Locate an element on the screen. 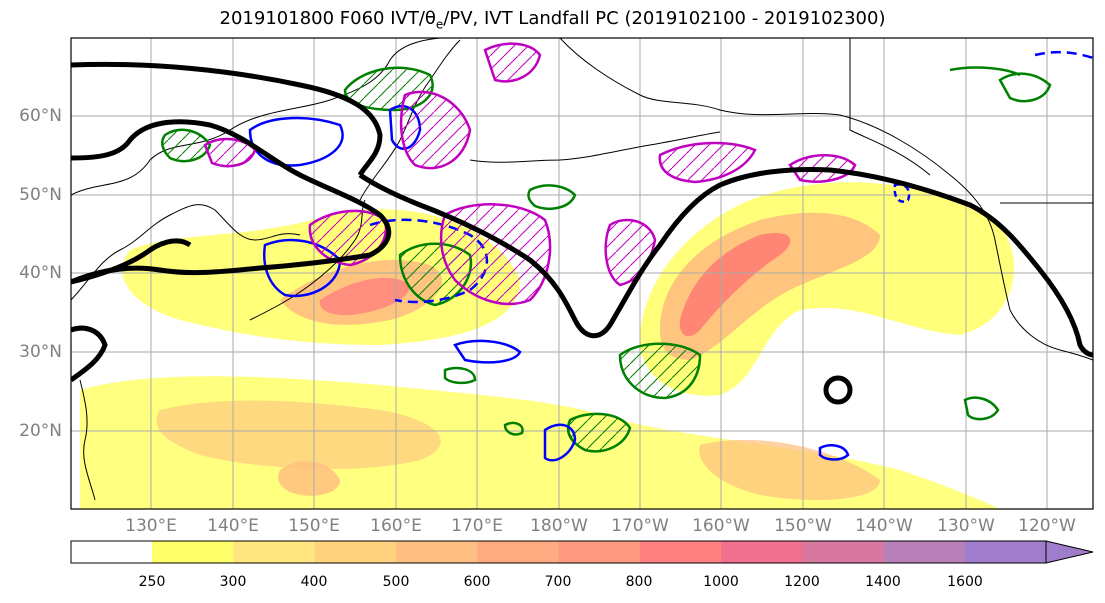 This screenshot has height=603, width=1105. ivt-core-east-high is located at coordinates (735, 284).